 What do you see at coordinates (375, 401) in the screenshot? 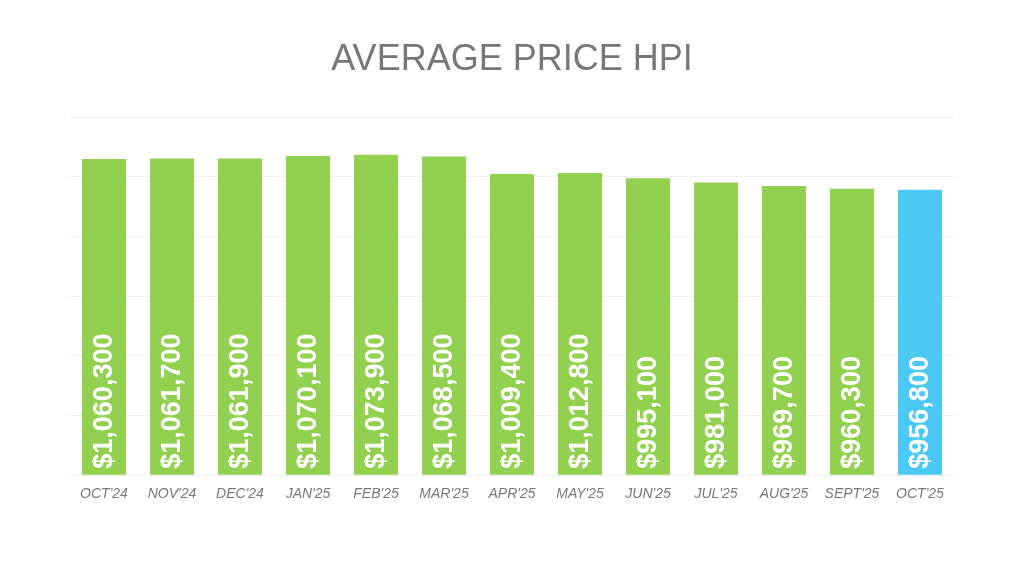
I see `data-label: $1,073,900` at bounding box center [375, 401].